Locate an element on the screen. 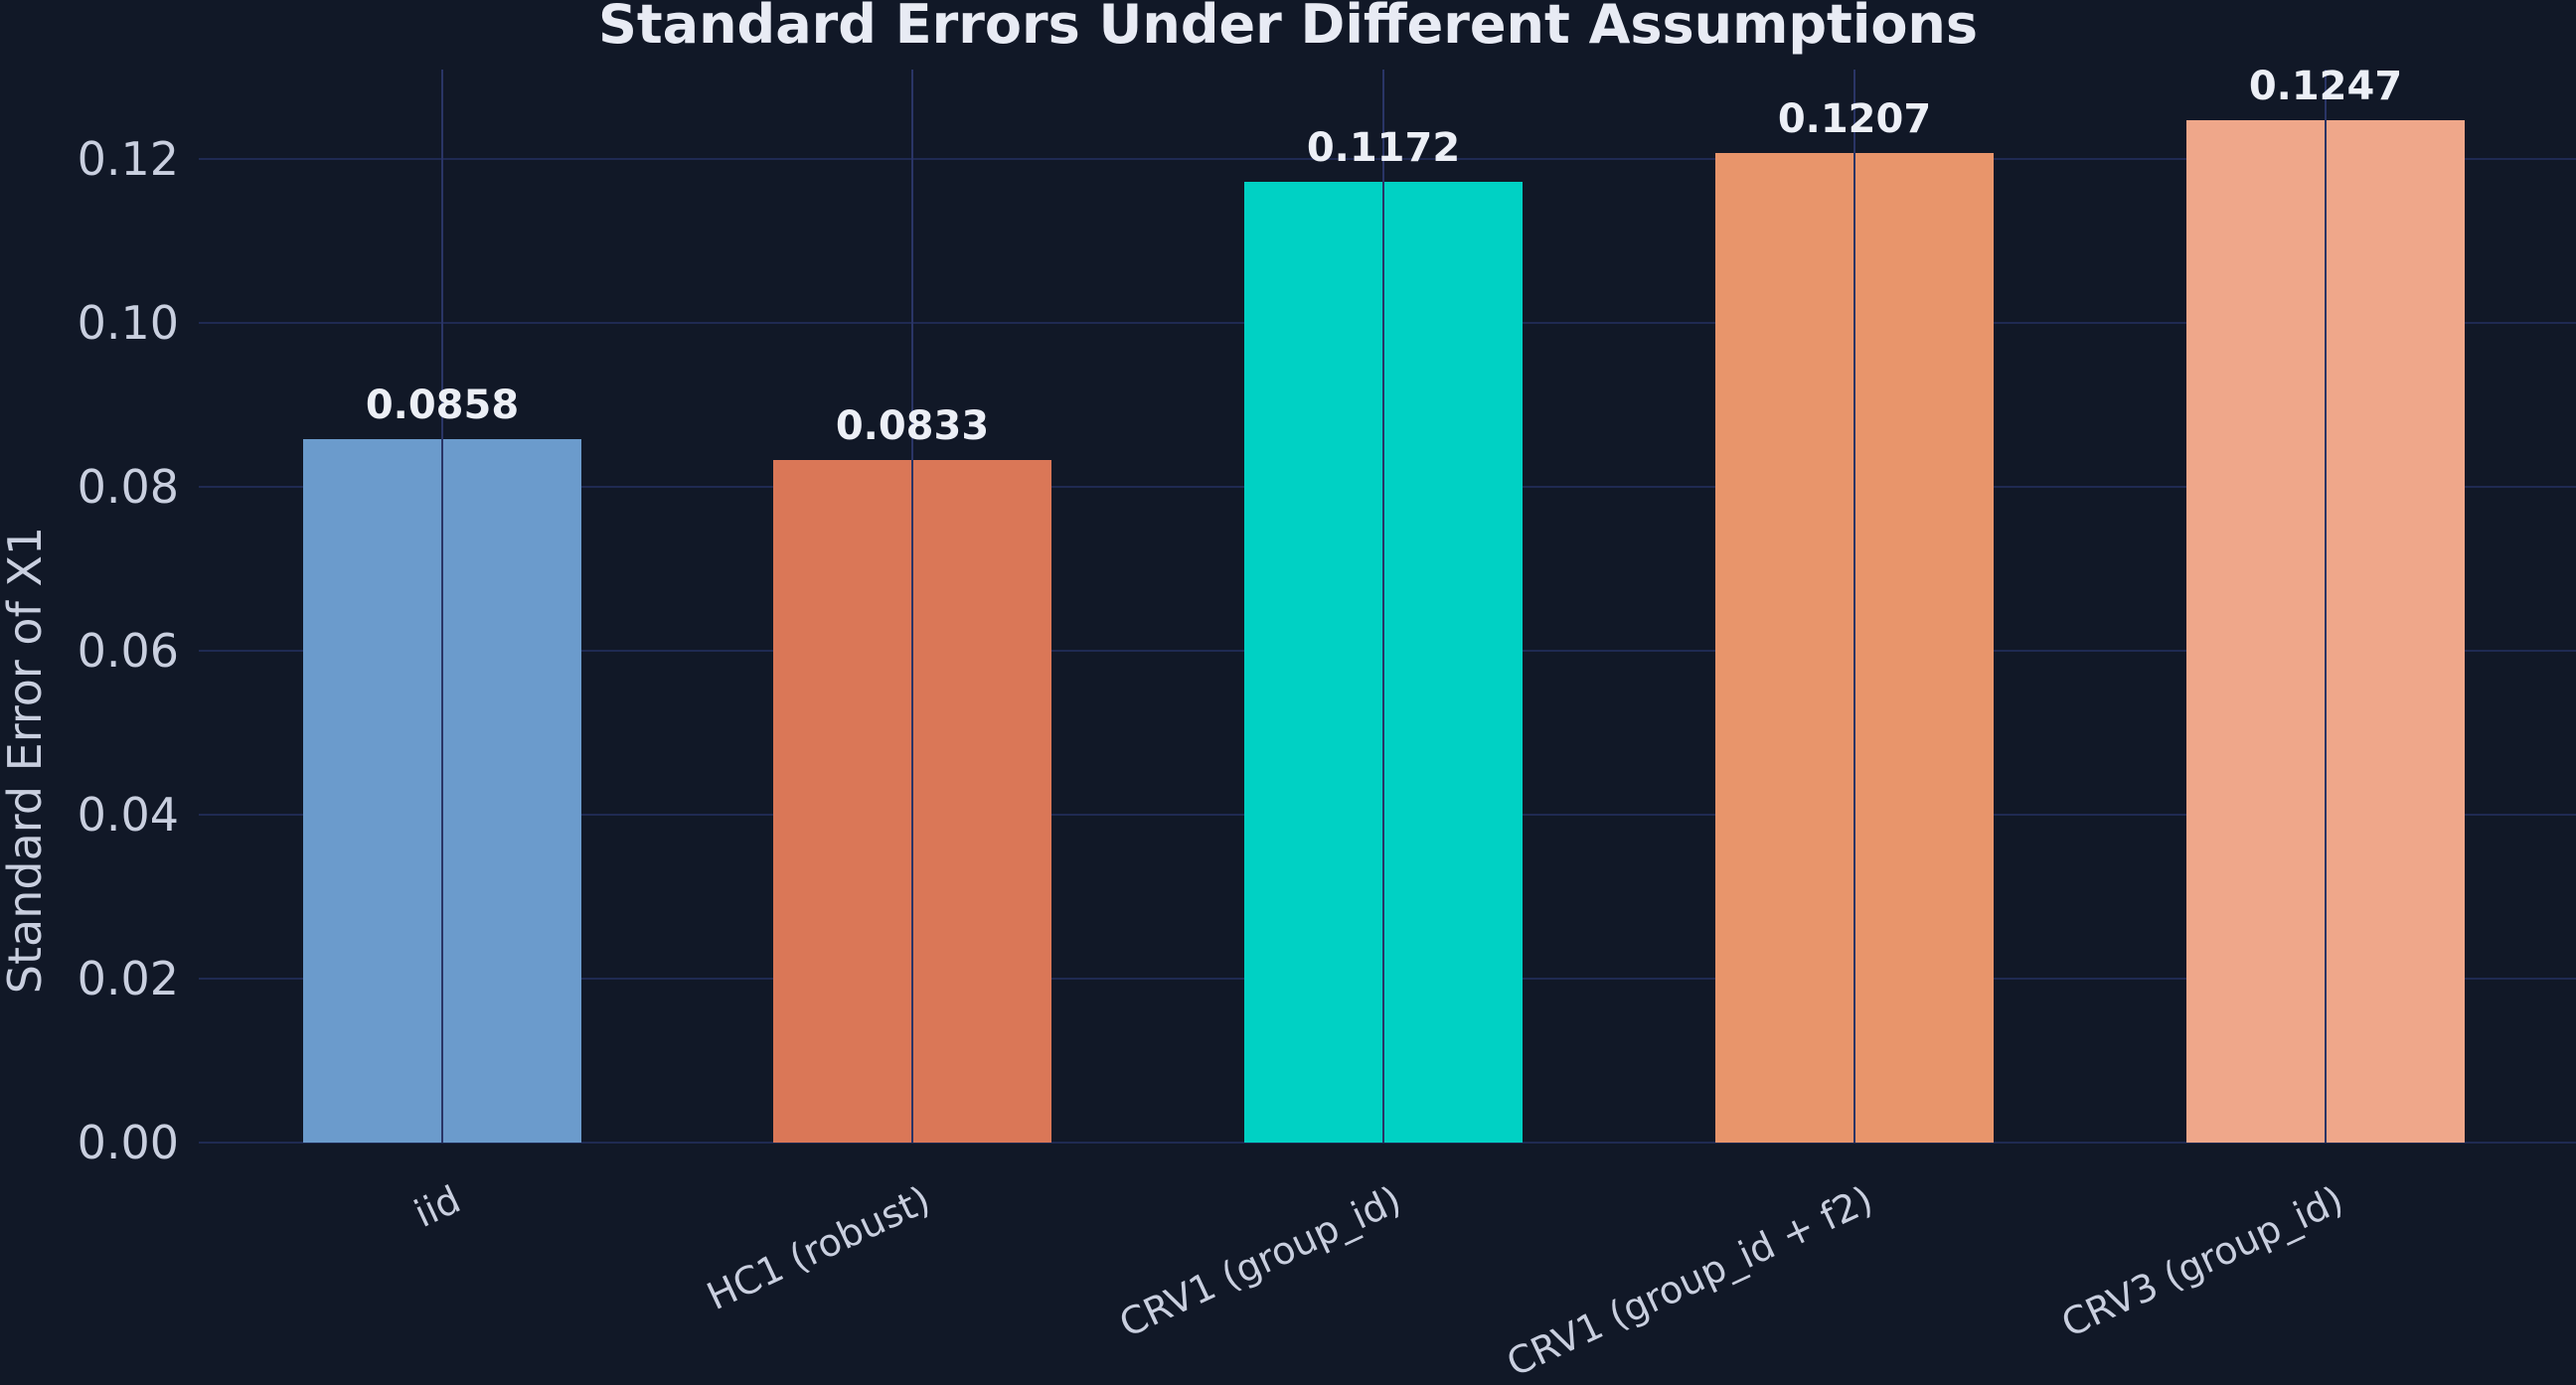 Image resolution: width=2576 pixels, height=1385 pixels. bar-value-label: 0.1172 is located at coordinates (1383, 148).